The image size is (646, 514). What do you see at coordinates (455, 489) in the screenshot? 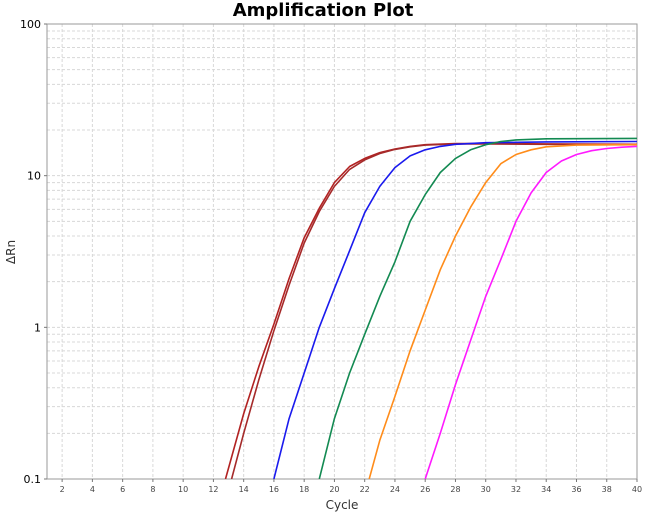
I see `x-tick-label: 28` at bounding box center [455, 489].